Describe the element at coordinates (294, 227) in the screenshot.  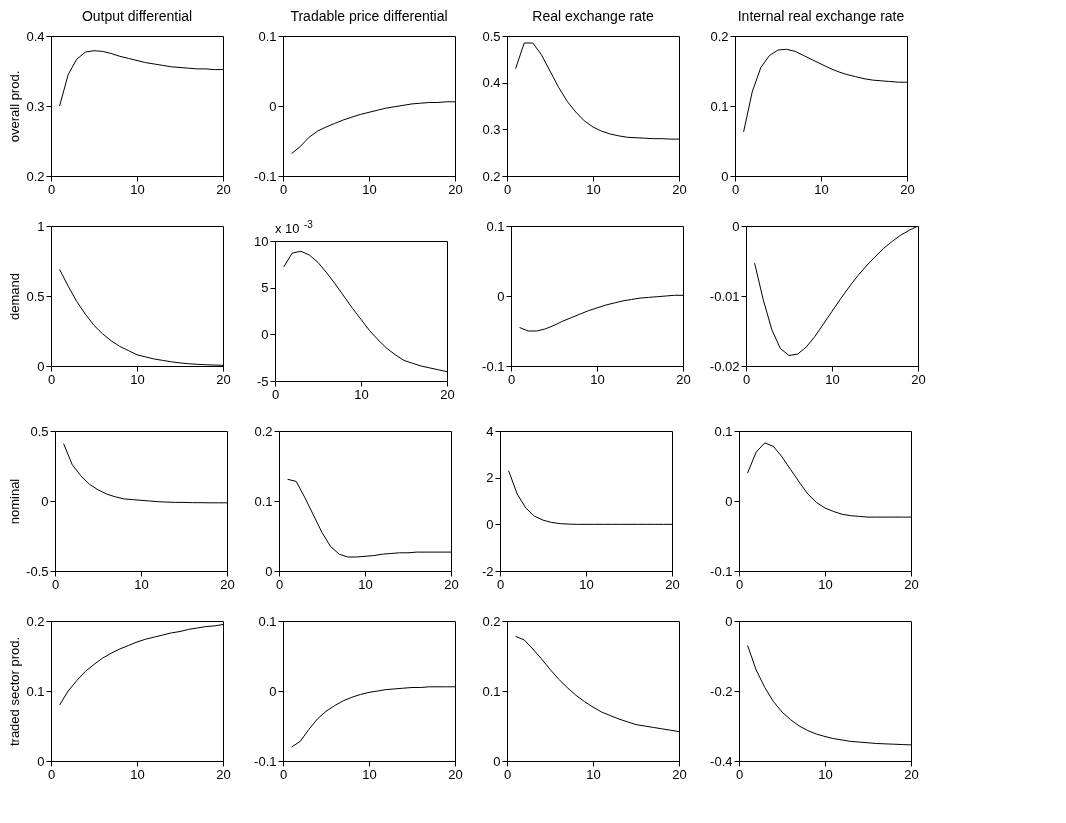
I see `text: x 10-3` at that location.